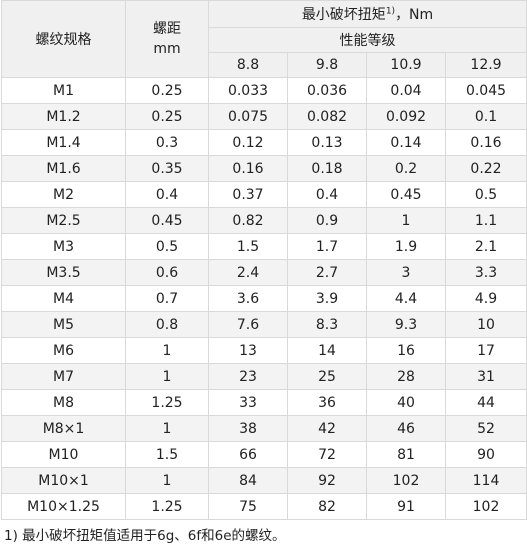  What do you see at coordinates (406, 142) in the screenshot?
I see `torque-cell: 0.14` at bounding box center [406, 142].